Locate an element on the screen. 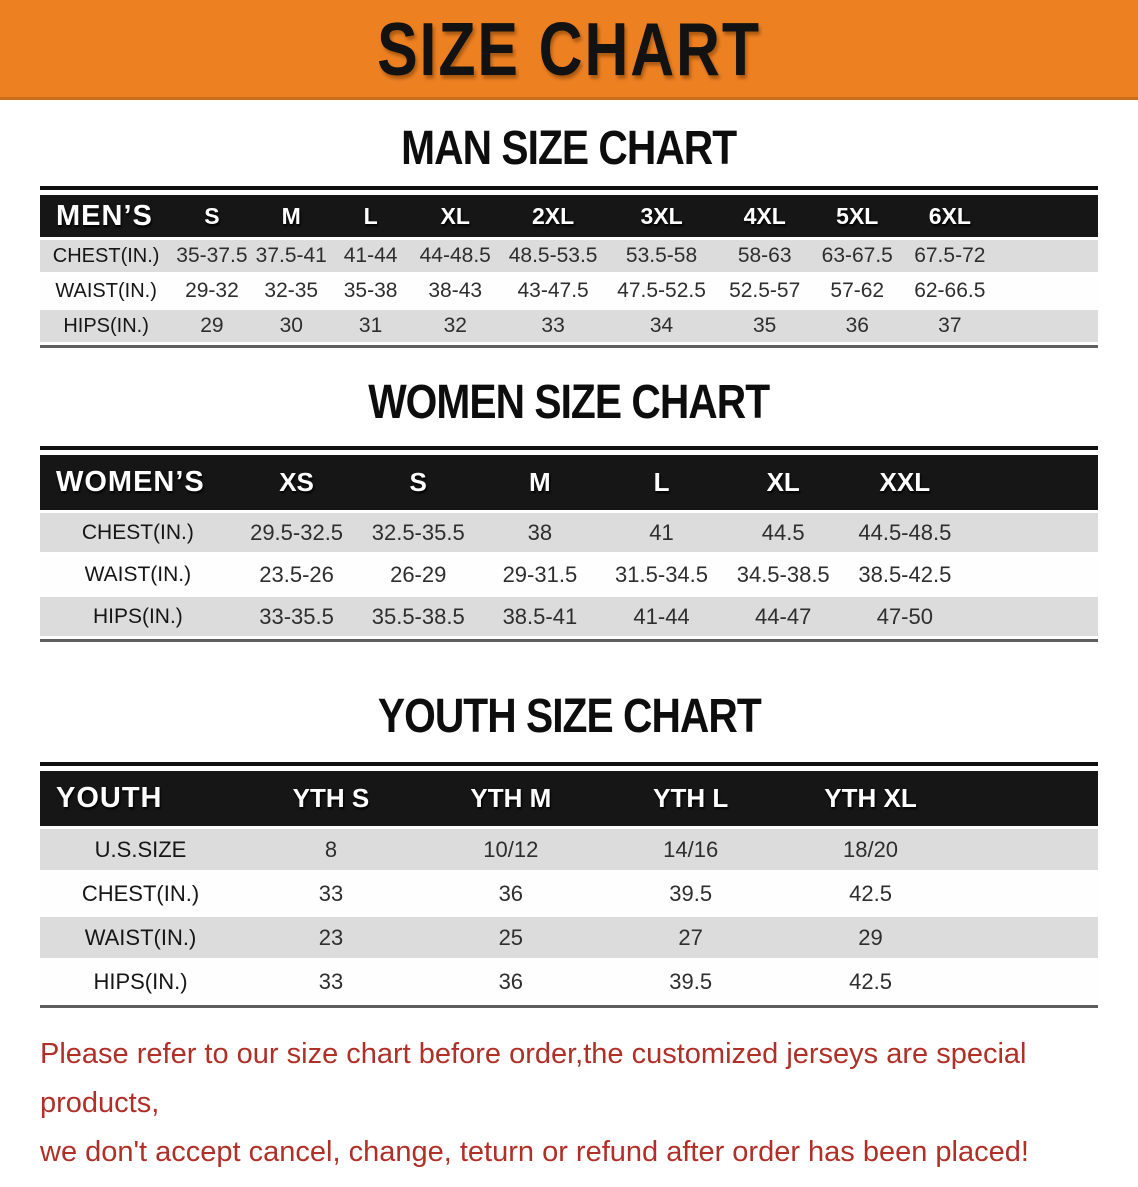 The image size is (1138, 1187). women-size-header-xs: XS is located at coordinates (296, 482).